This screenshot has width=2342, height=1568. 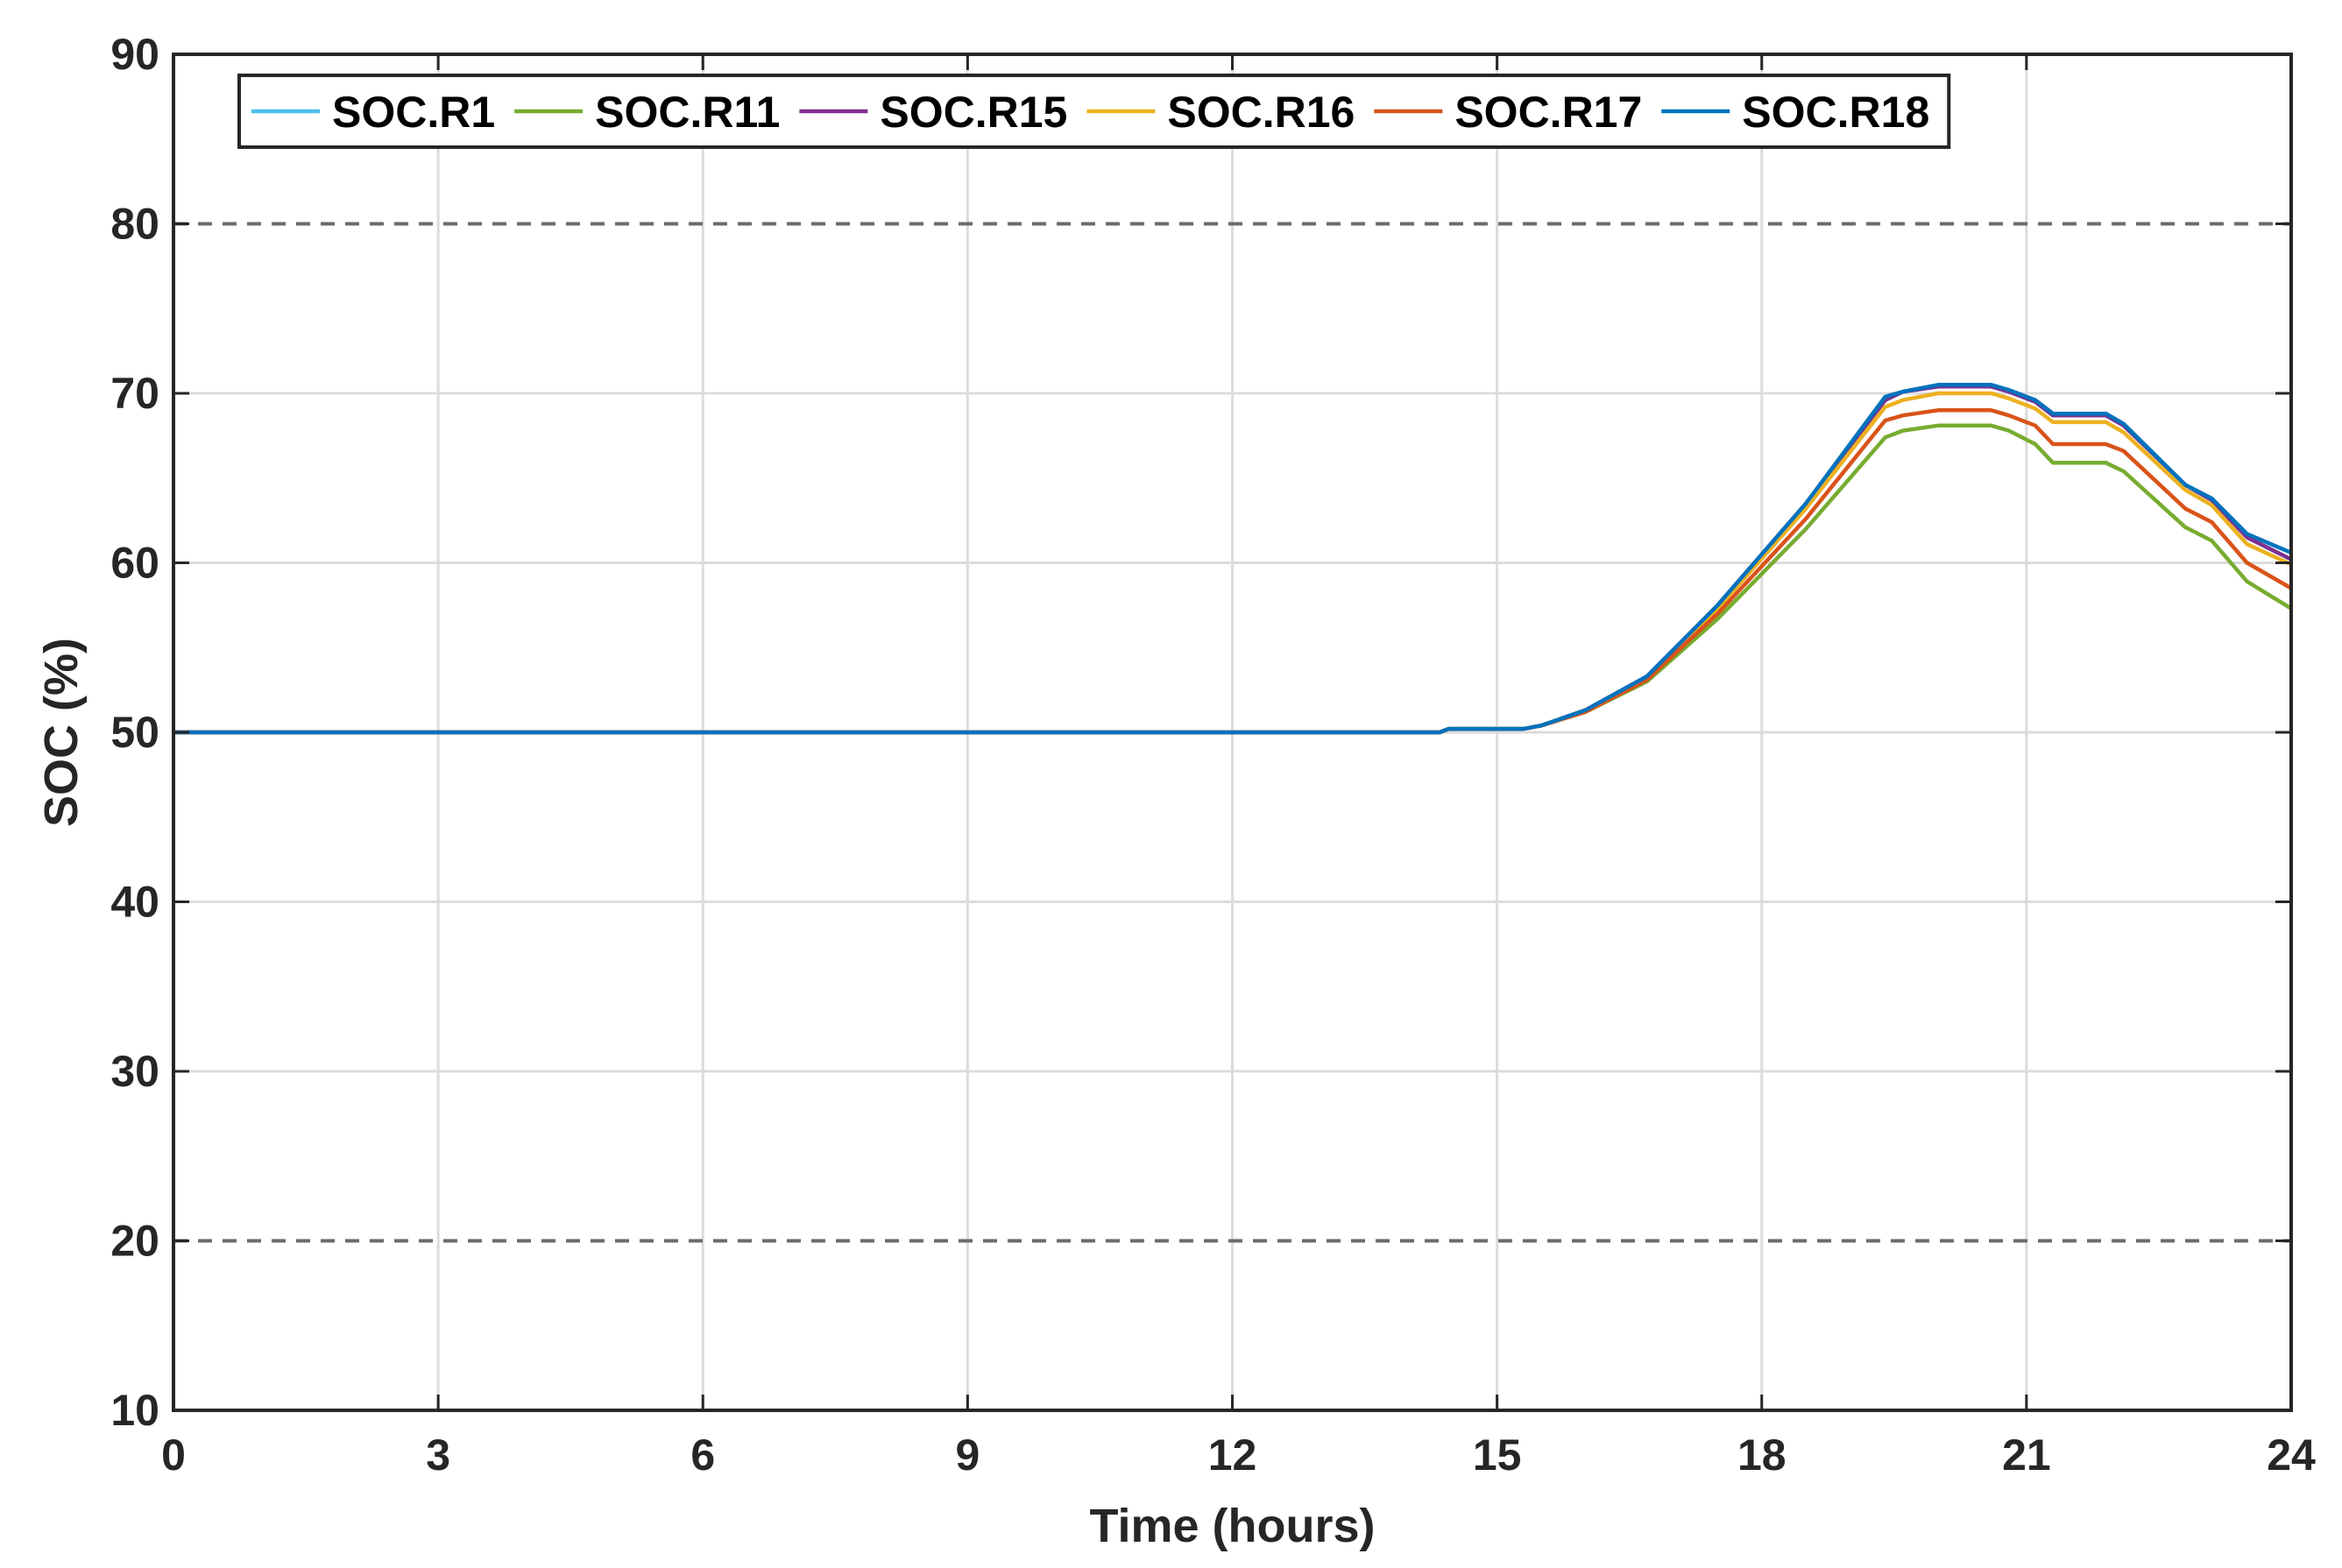 I want to click on y-tick-label: 20, so click(x=134, y=1241).